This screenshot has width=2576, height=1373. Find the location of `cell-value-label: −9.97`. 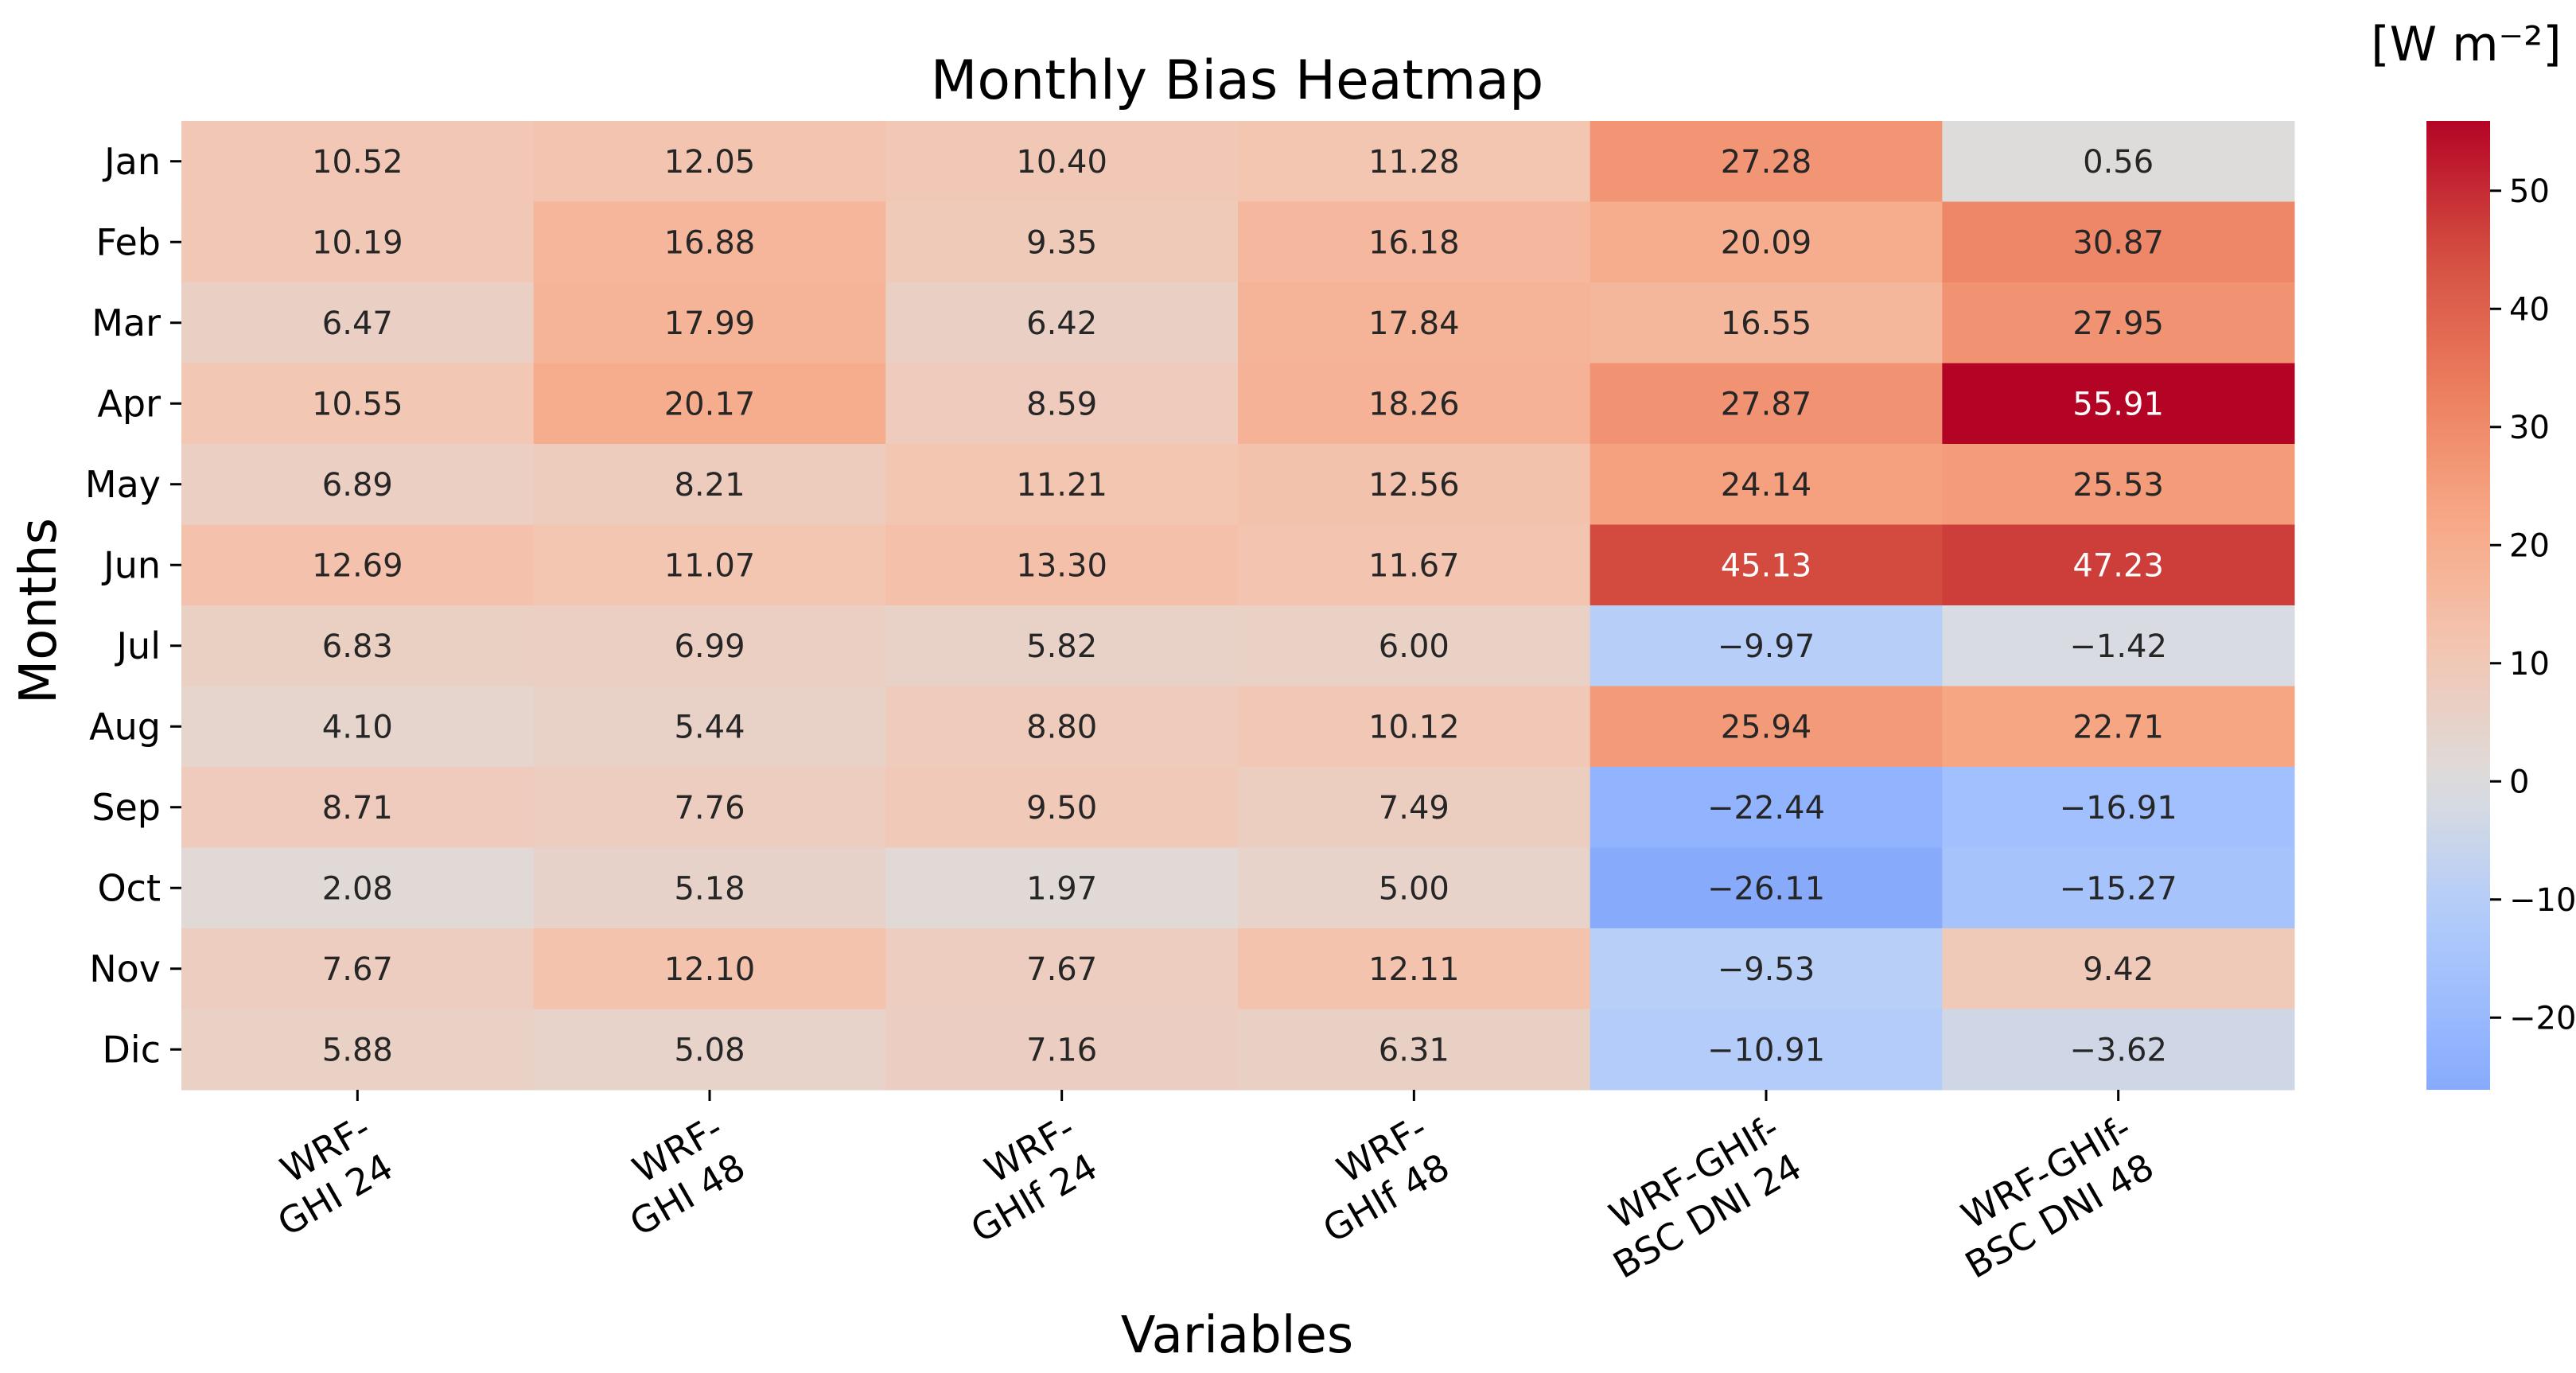

cell-value-label: −9.97 is located at coordinates (1767, 646).